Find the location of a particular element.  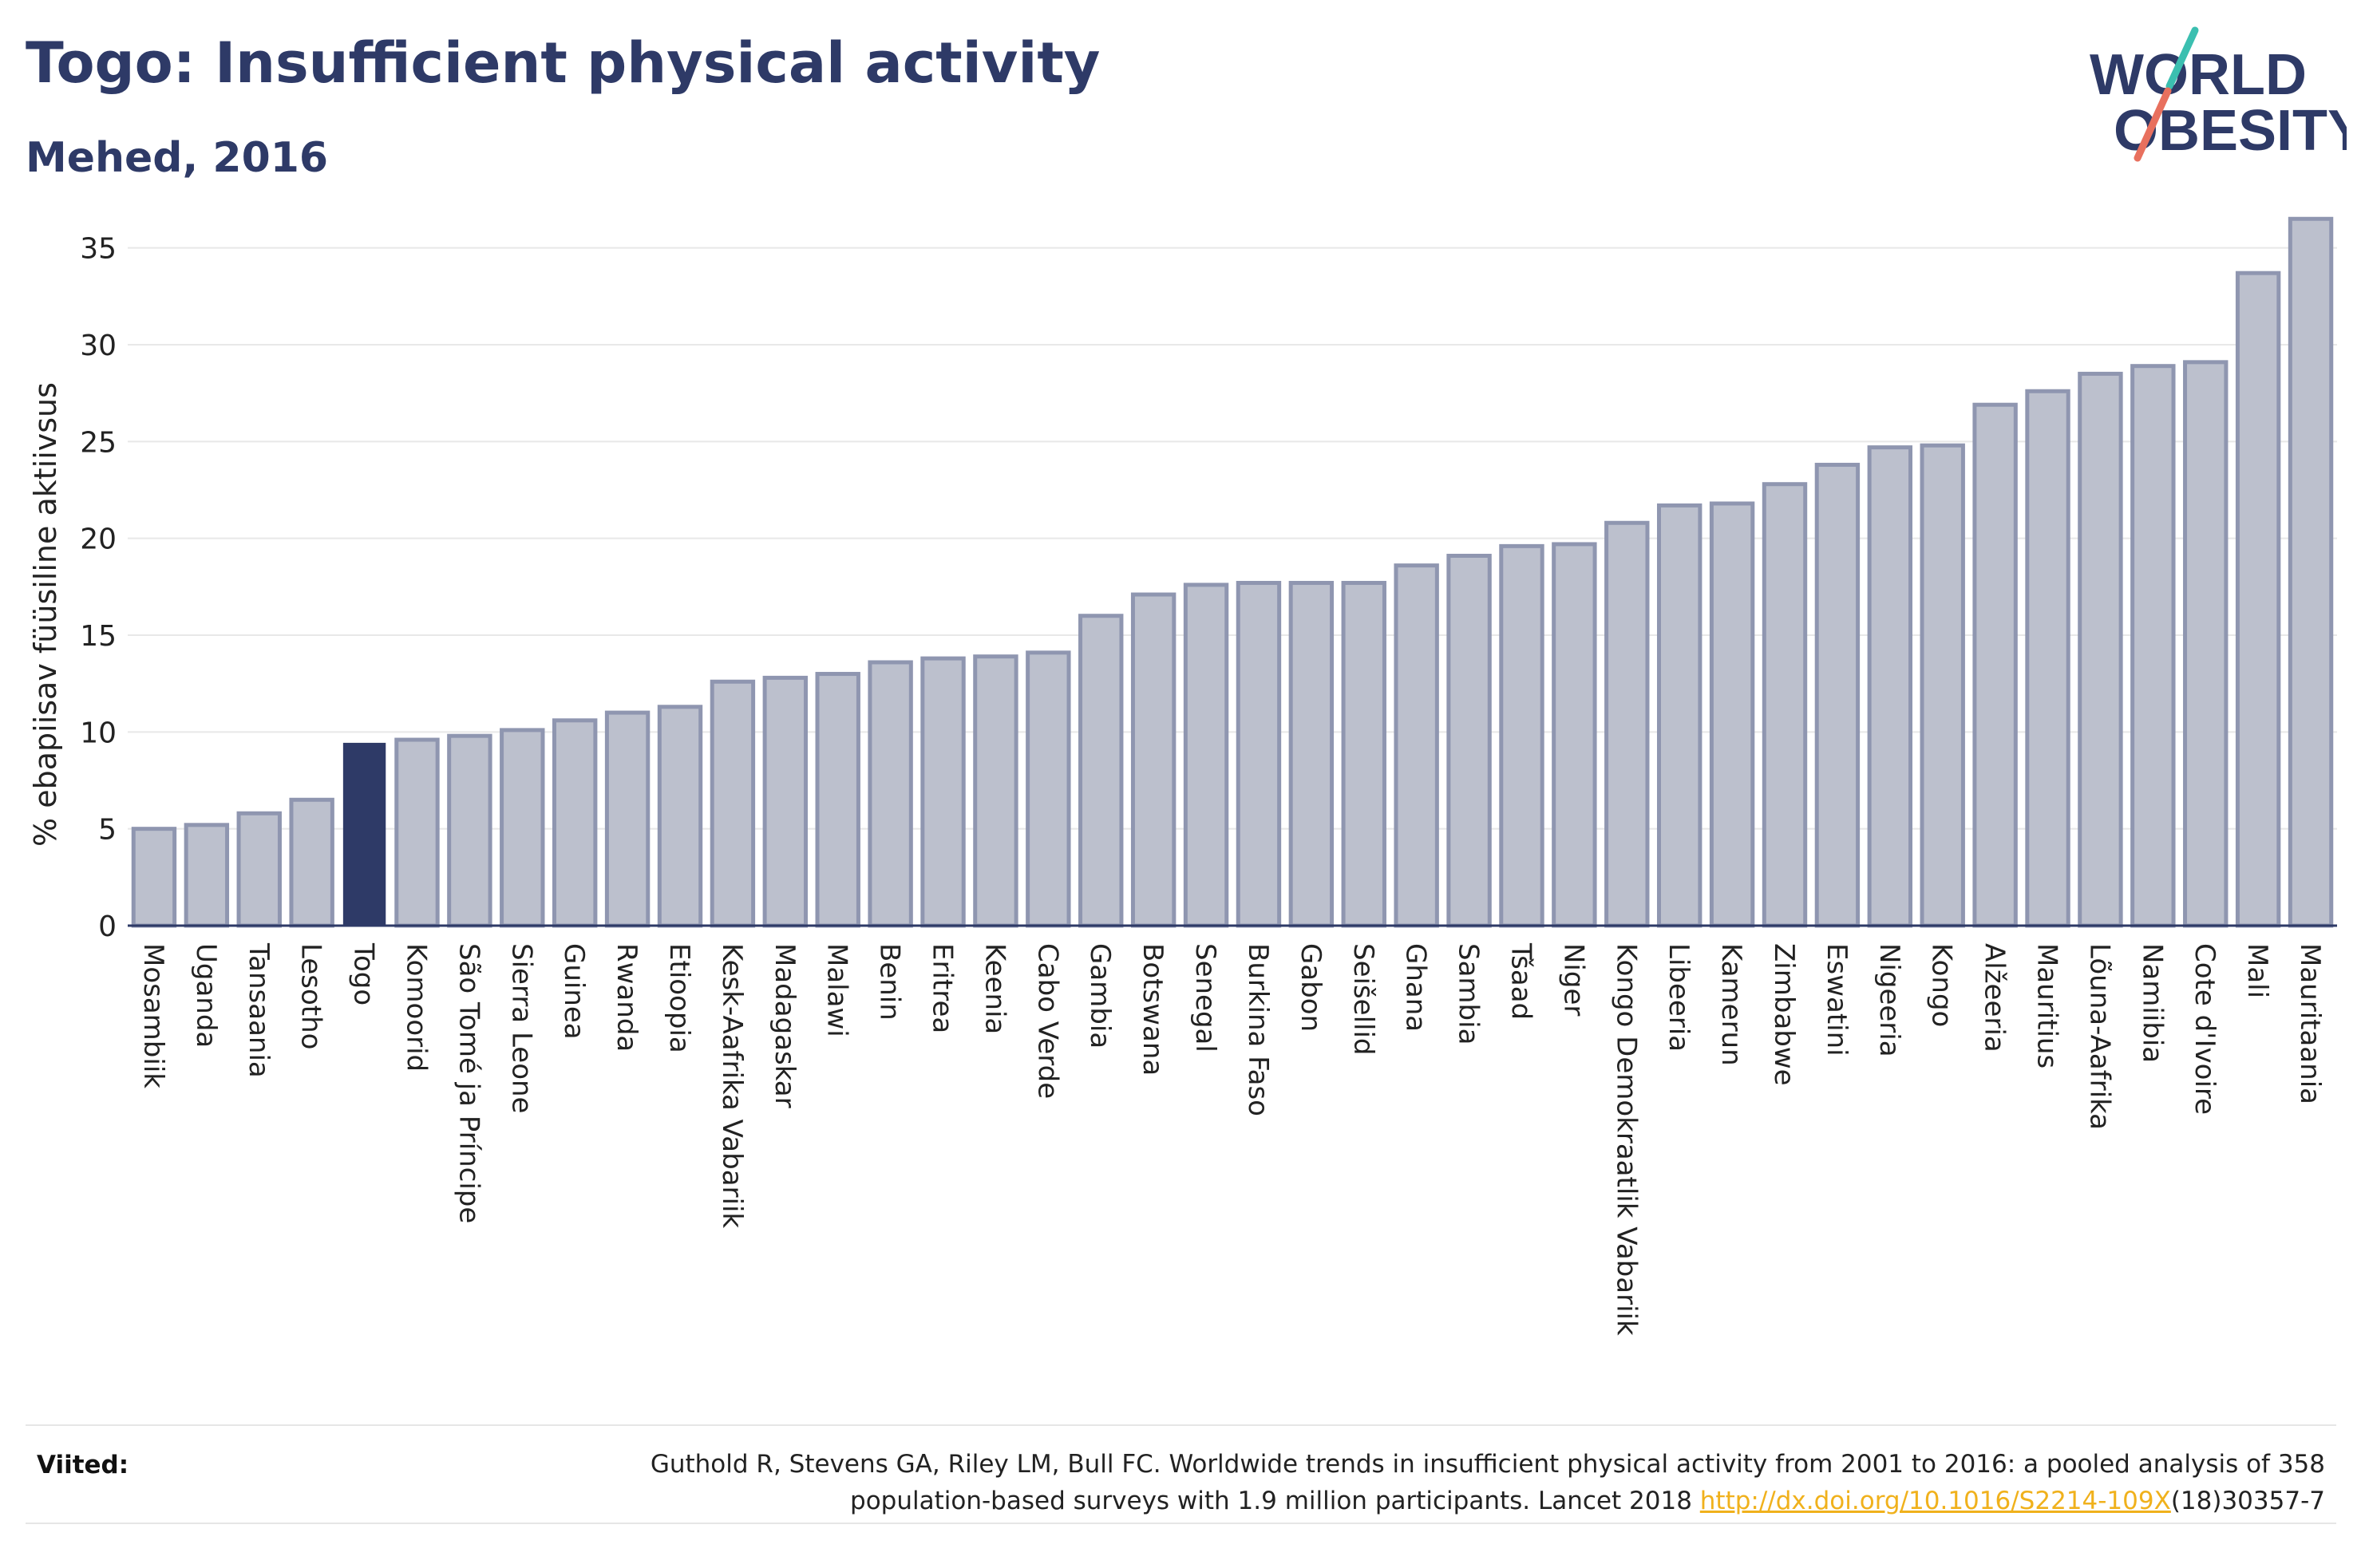

x-tick-label: Niger is located at coordinates (1573, 979).